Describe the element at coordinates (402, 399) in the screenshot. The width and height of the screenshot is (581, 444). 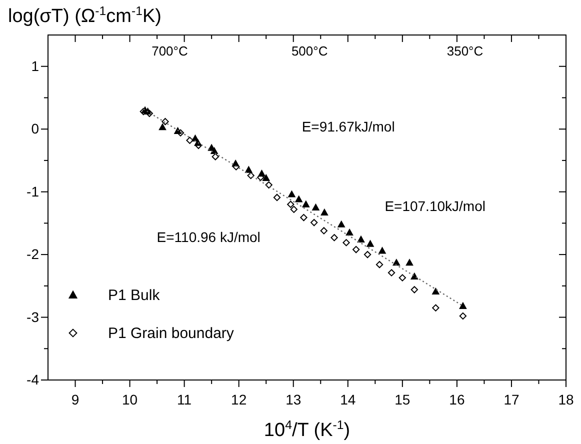
I see `x-tick-label: 15` at that location.